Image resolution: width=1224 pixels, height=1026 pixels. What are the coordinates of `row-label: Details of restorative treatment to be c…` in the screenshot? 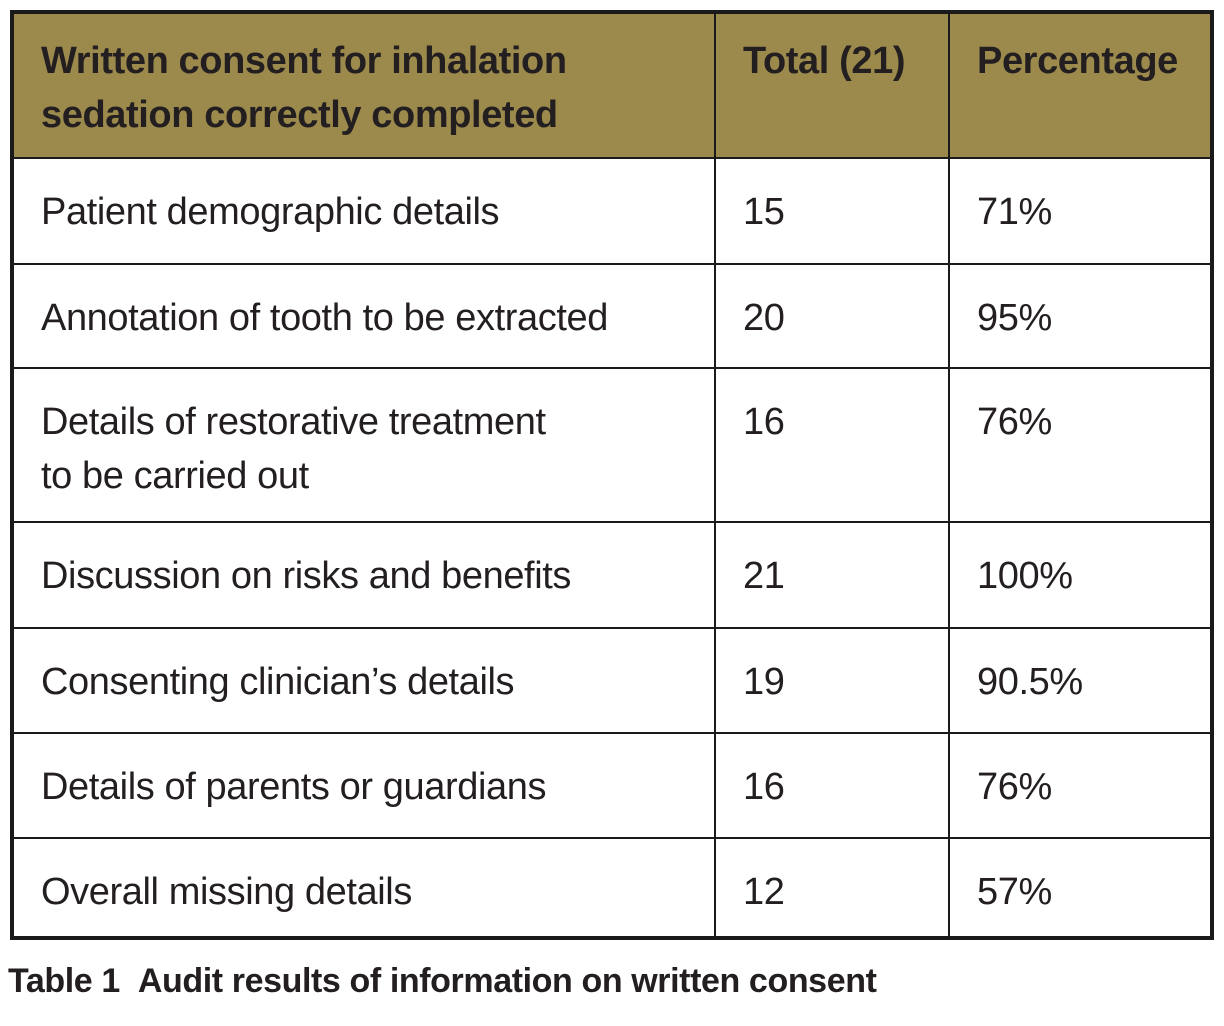 It's located at (363, 445).